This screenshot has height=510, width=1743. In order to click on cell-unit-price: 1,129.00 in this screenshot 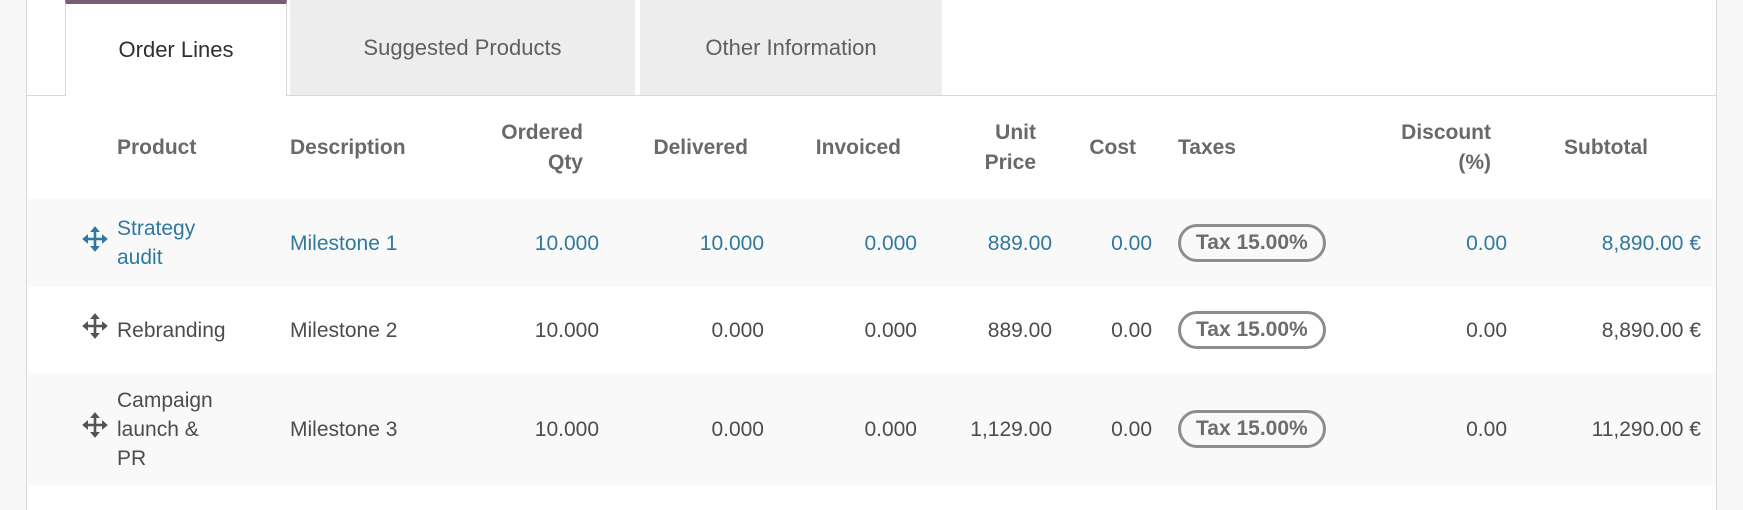, I will do `click(990, 429)`.